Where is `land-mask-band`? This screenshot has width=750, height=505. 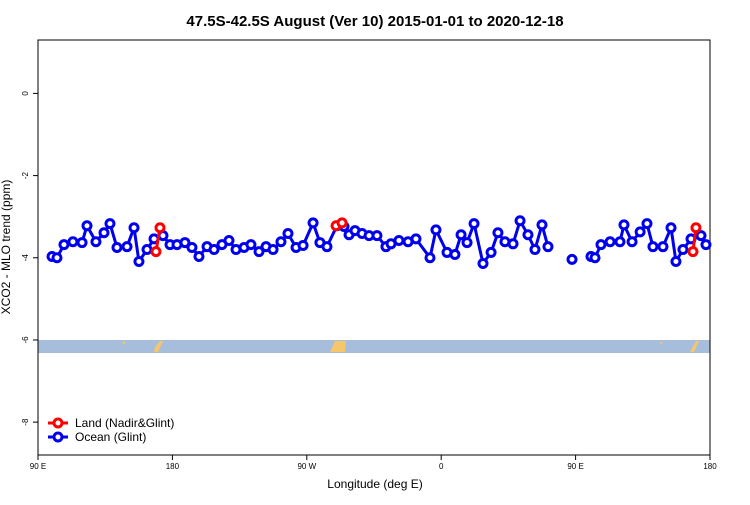 land-mask-band is located at coordinates (374, 346).